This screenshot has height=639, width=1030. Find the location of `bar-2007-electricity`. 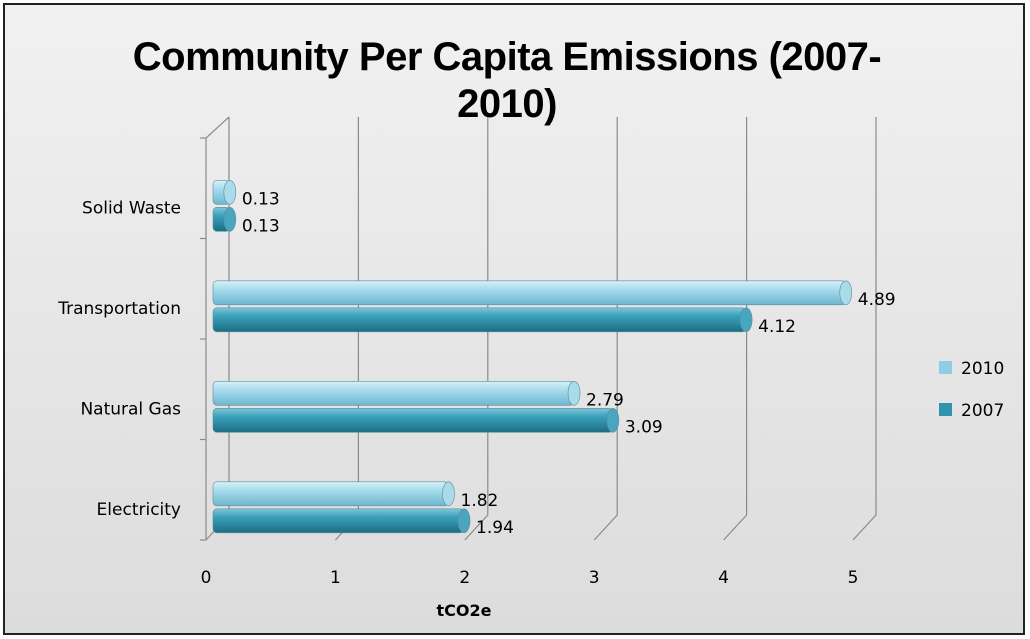

bar-2007-electricity is located at coordinates (338, 521).